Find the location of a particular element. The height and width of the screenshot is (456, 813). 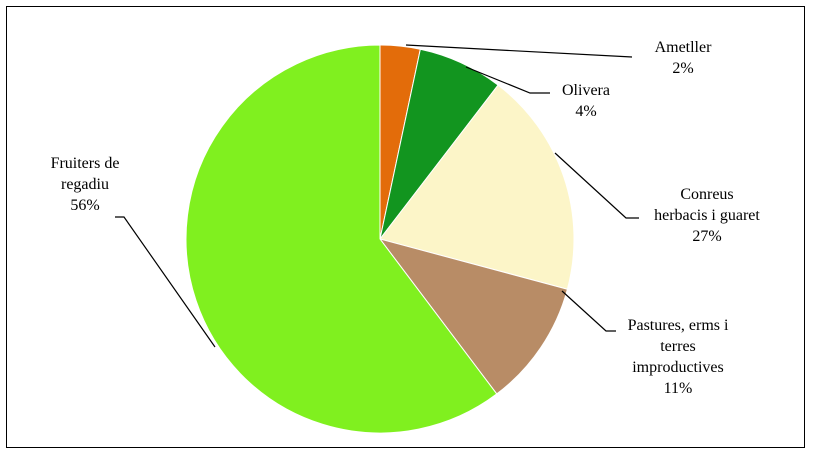

slice-category-label: Ametller is located at coordinates (684, 47).